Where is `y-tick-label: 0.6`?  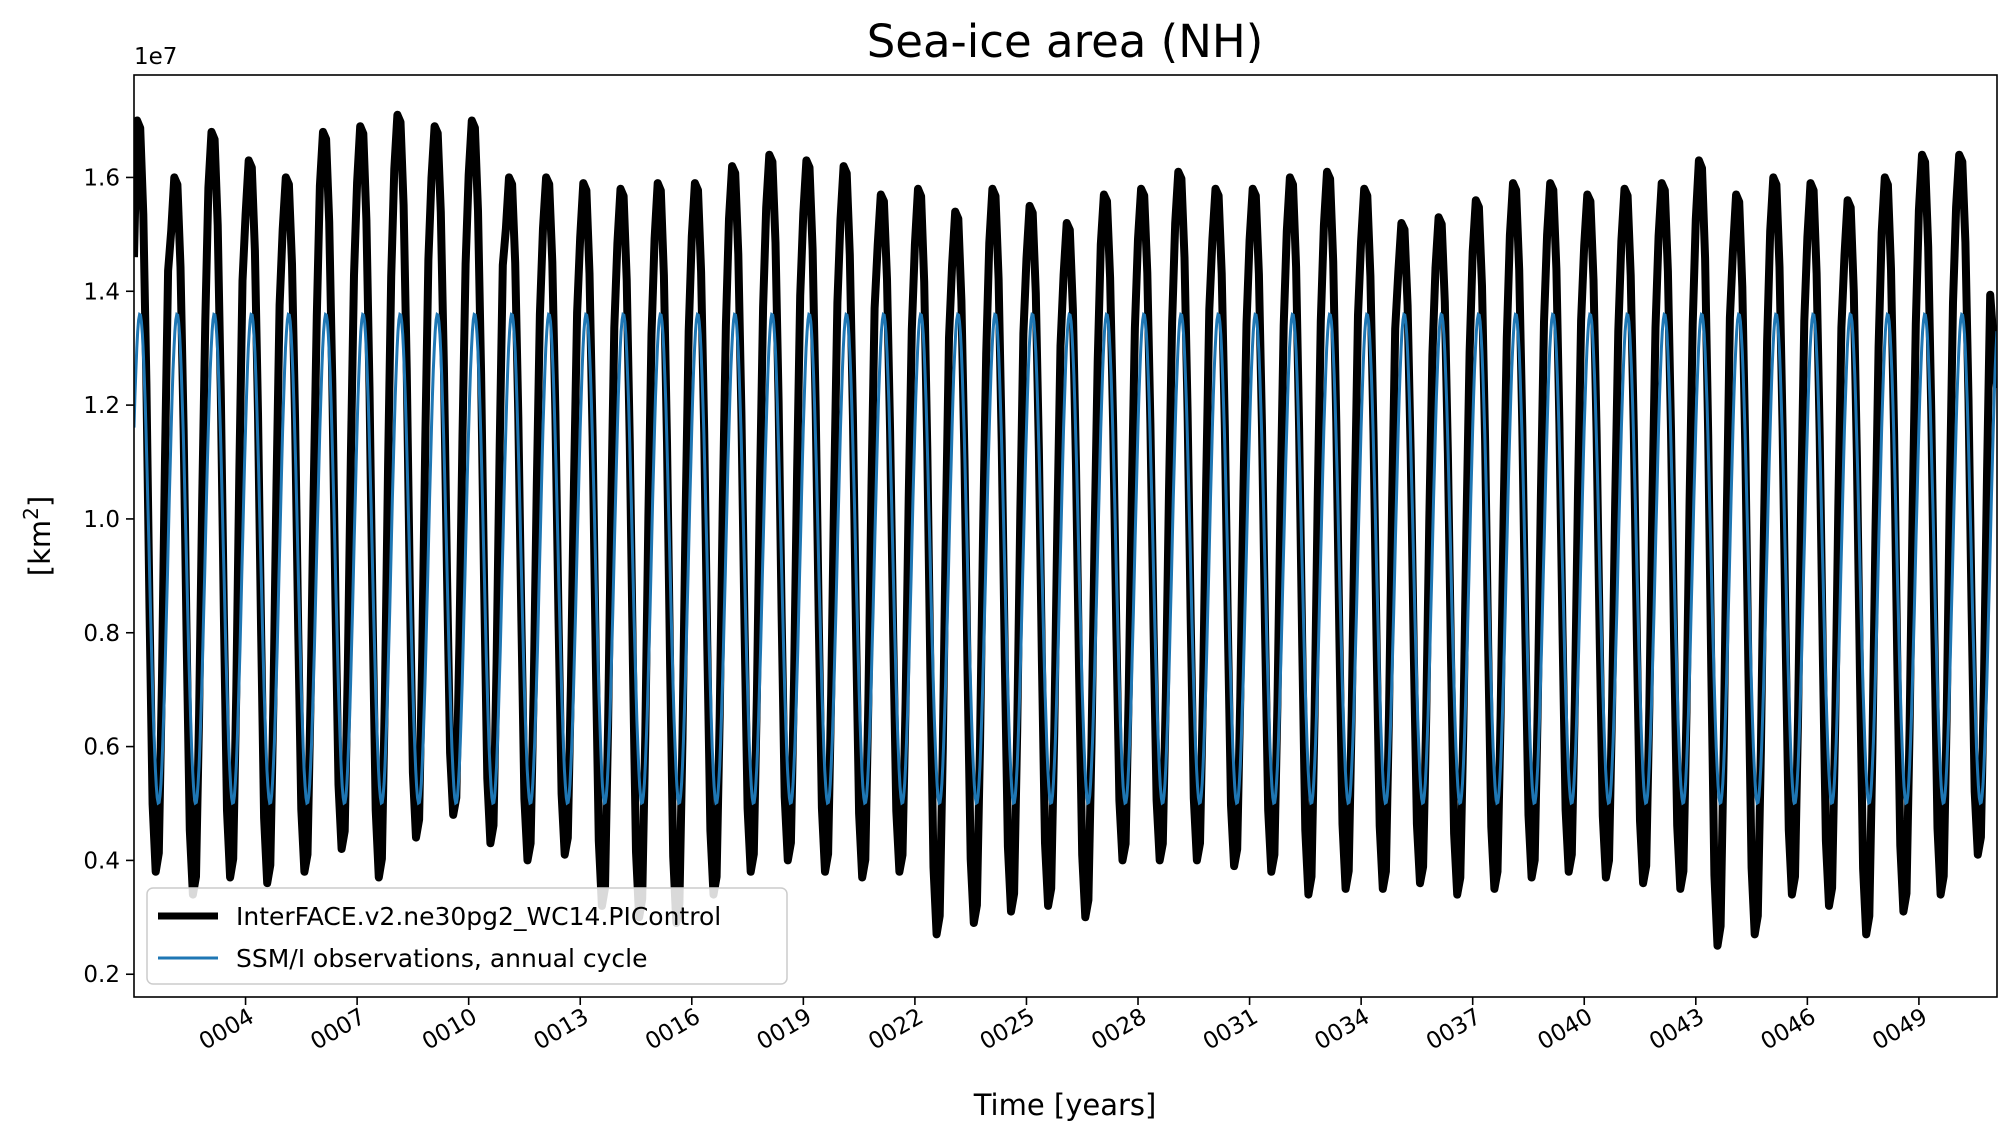
y-tick-label: 0.6 is located at coordinates (101, 748).